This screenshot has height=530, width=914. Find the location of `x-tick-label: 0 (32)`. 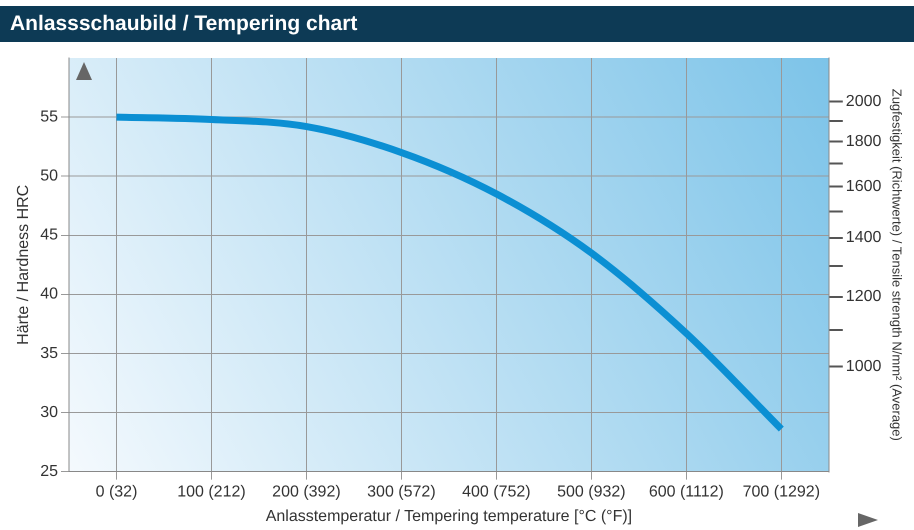

x-tick-label: 0 (32) is located at coordinates (117, 492).